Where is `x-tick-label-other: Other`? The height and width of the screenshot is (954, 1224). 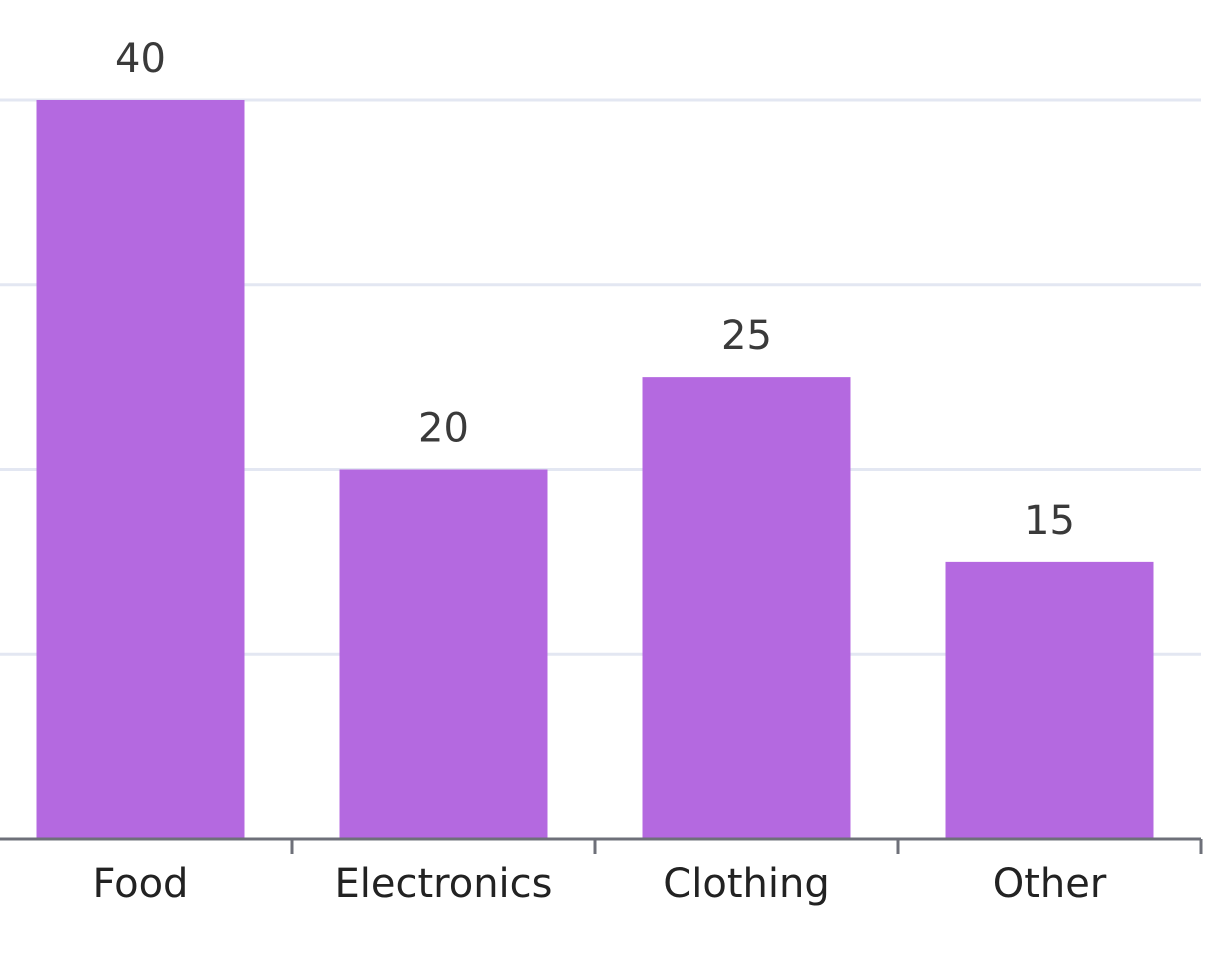
x-tick-label-other: Other is located at coordinates (1050, 884).